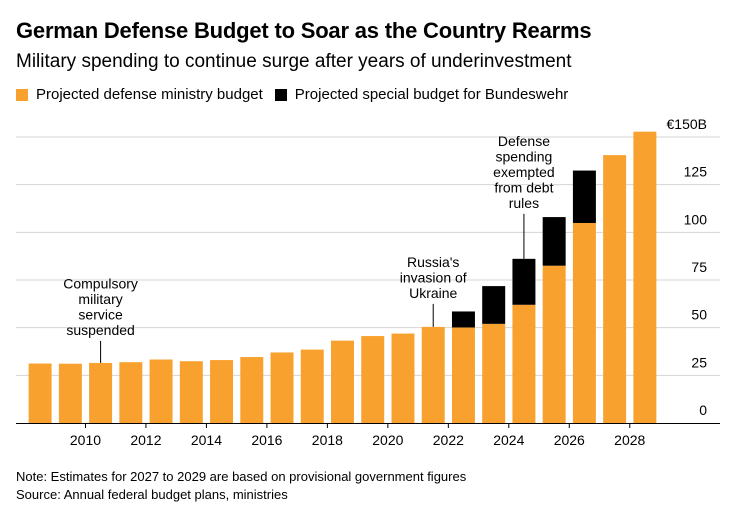 The image size is (733, 517). Describe the element at coordinates (433, 277) in the screenshot. I see `annotation-text: invasion of` at that location.